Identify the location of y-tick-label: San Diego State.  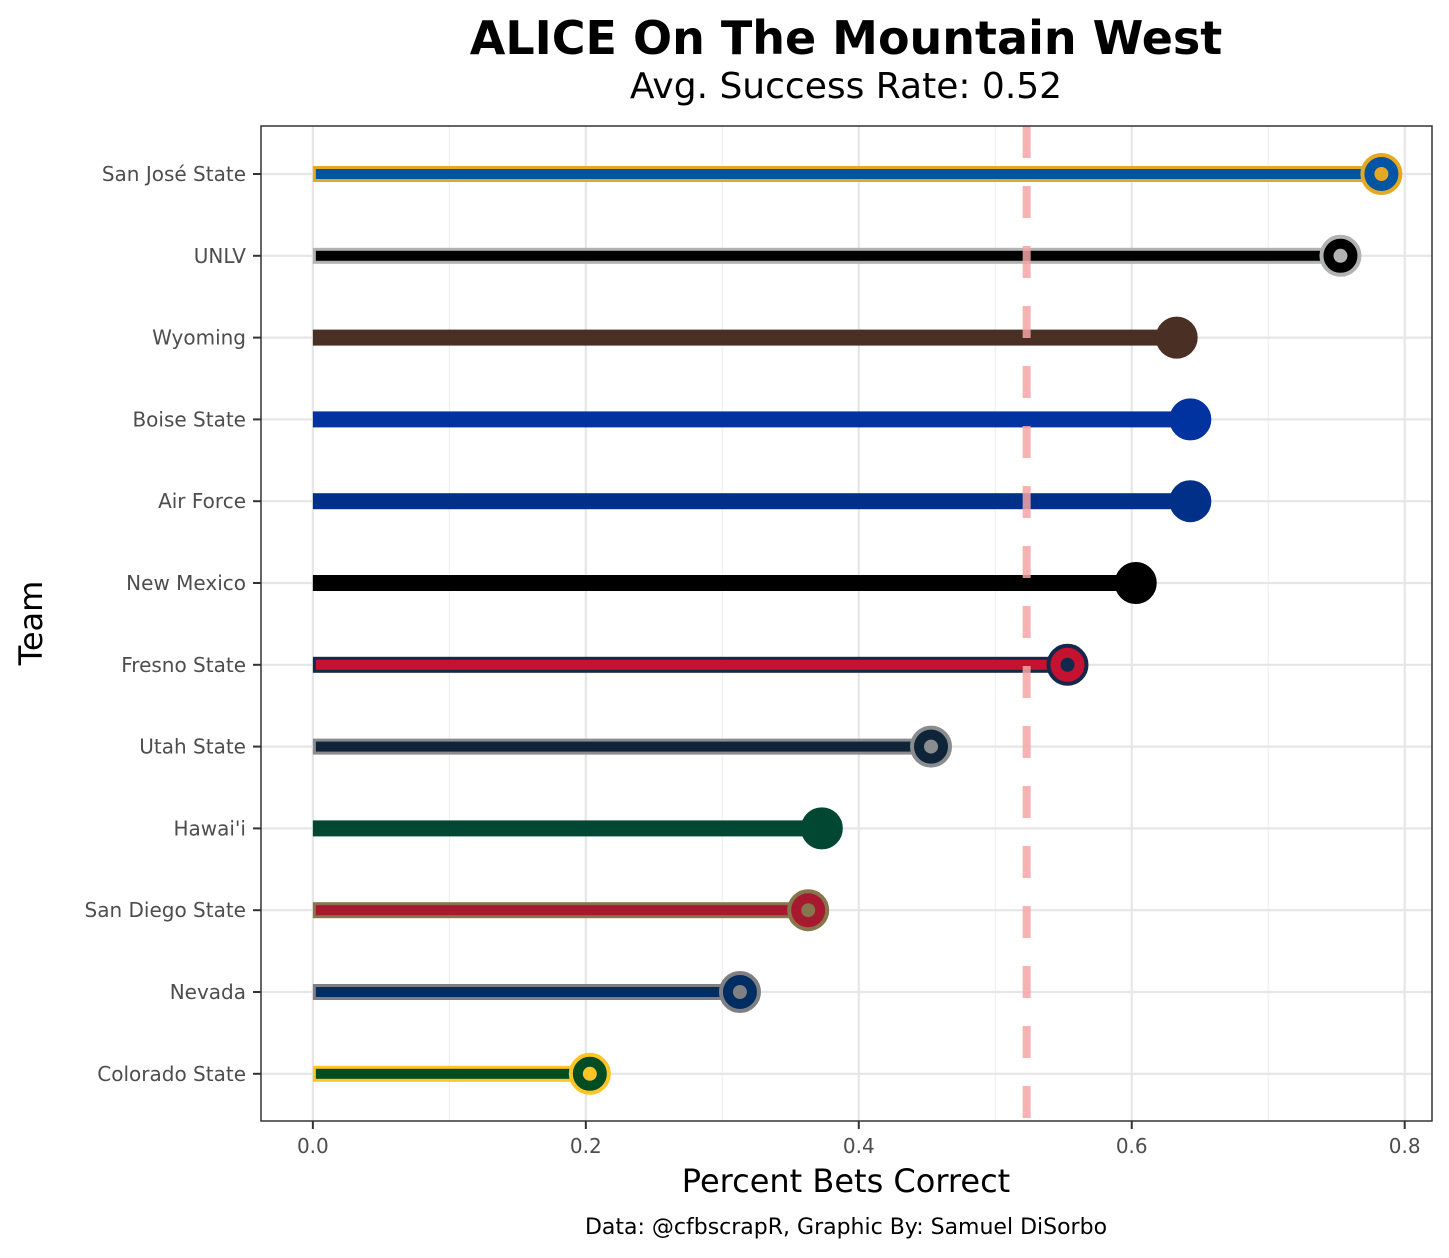
(165, 910).